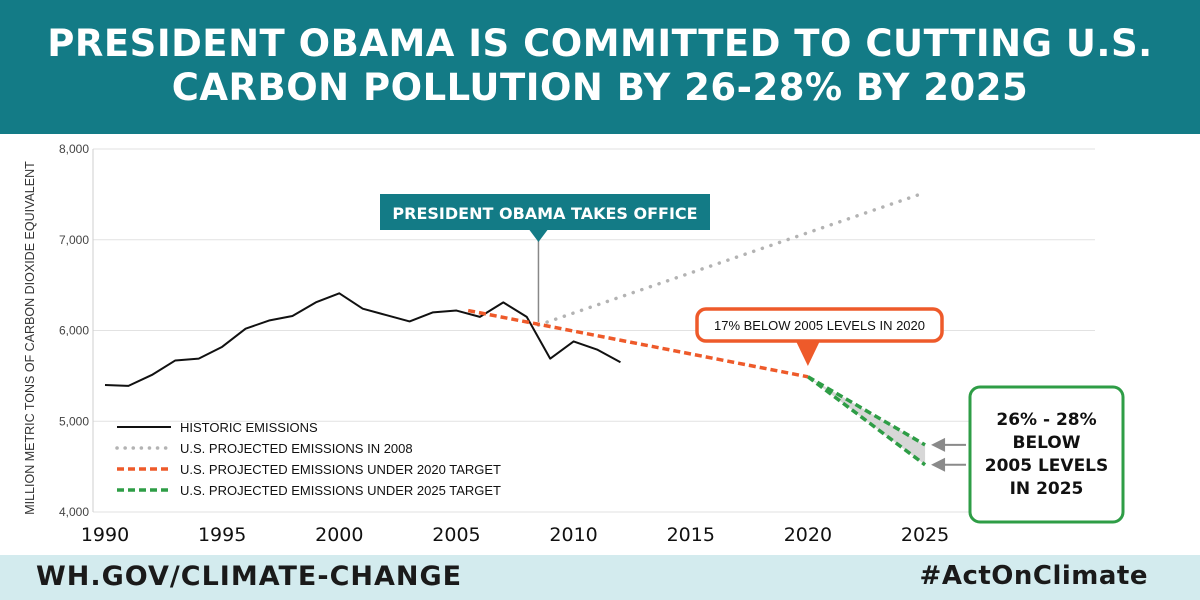 The image size is (1200, 600). I want to click on x-tick-label: 2020, so click(808, 535).